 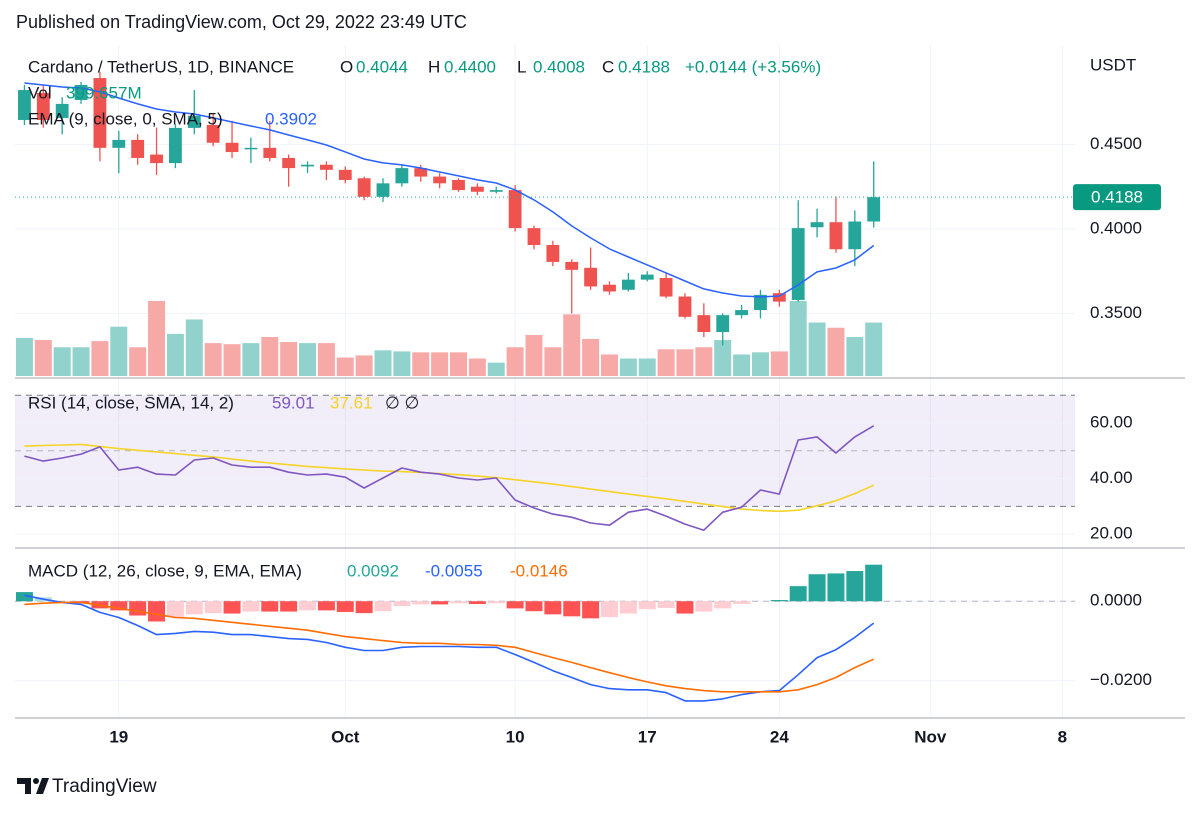 I want to click on ohlc-value: 0.4400, so click(x=470, y=66).